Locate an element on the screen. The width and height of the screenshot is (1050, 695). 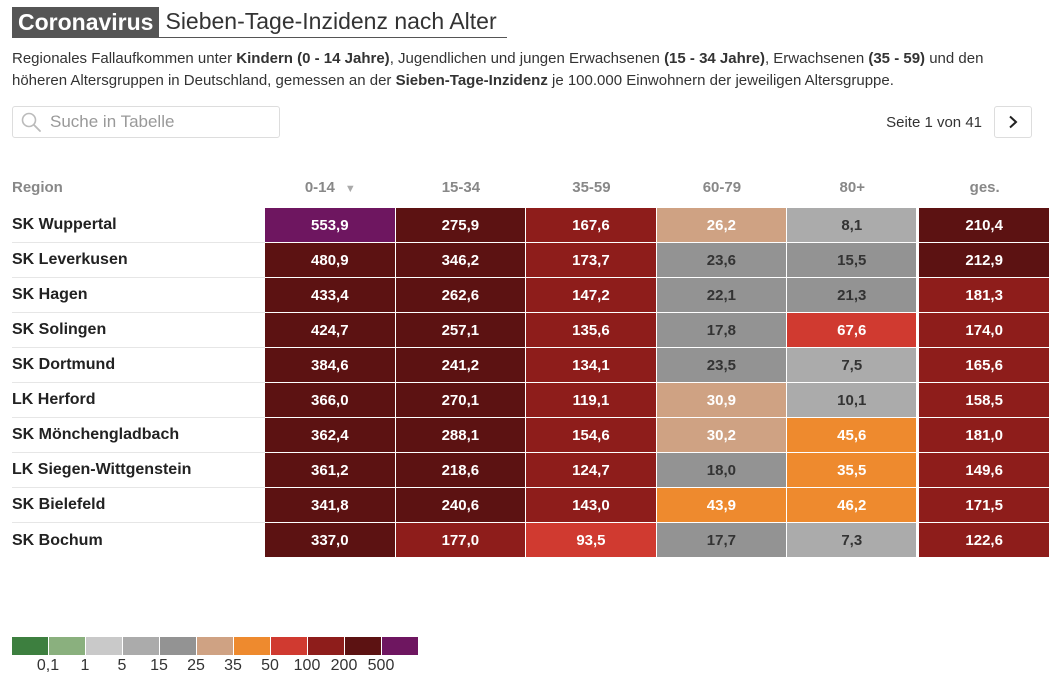
incidence-cell: 173,7 is located at coordinates (591, 260).